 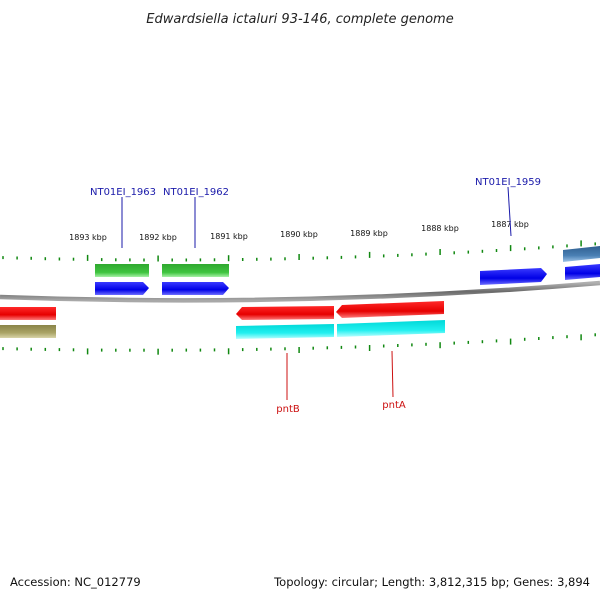 I want to click on gene-top-right, so click(x=581, y=254).